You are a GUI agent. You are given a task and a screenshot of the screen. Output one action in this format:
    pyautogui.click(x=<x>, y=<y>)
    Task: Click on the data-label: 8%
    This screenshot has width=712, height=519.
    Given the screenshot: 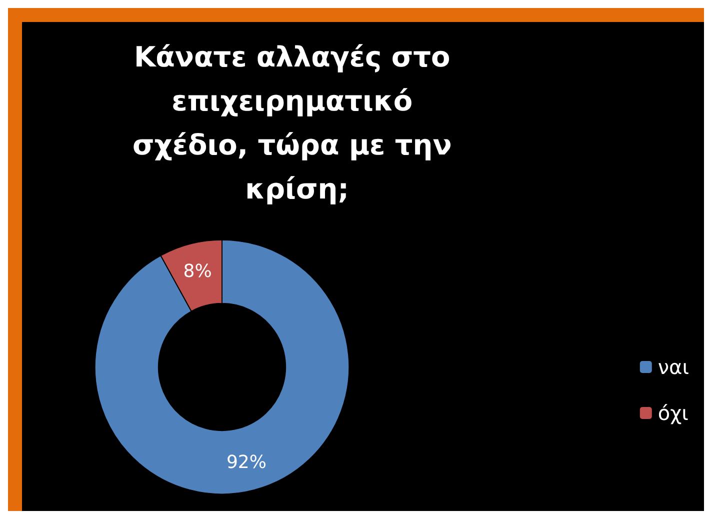 What is the action you would take?
    pyautogui.click(x=197, y=271)
    